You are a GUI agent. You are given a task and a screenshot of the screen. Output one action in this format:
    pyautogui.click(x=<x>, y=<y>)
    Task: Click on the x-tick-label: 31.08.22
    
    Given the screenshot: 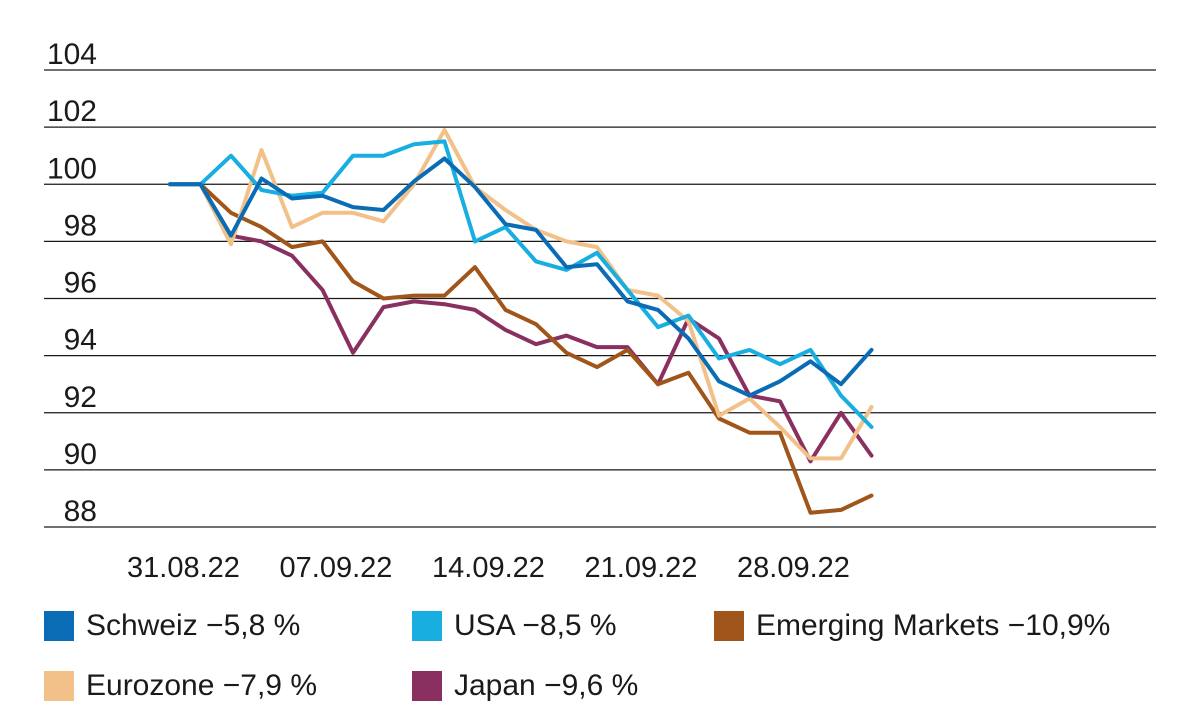 What is the action you would take?
    pyautogui.click(x=183, y=568)
    